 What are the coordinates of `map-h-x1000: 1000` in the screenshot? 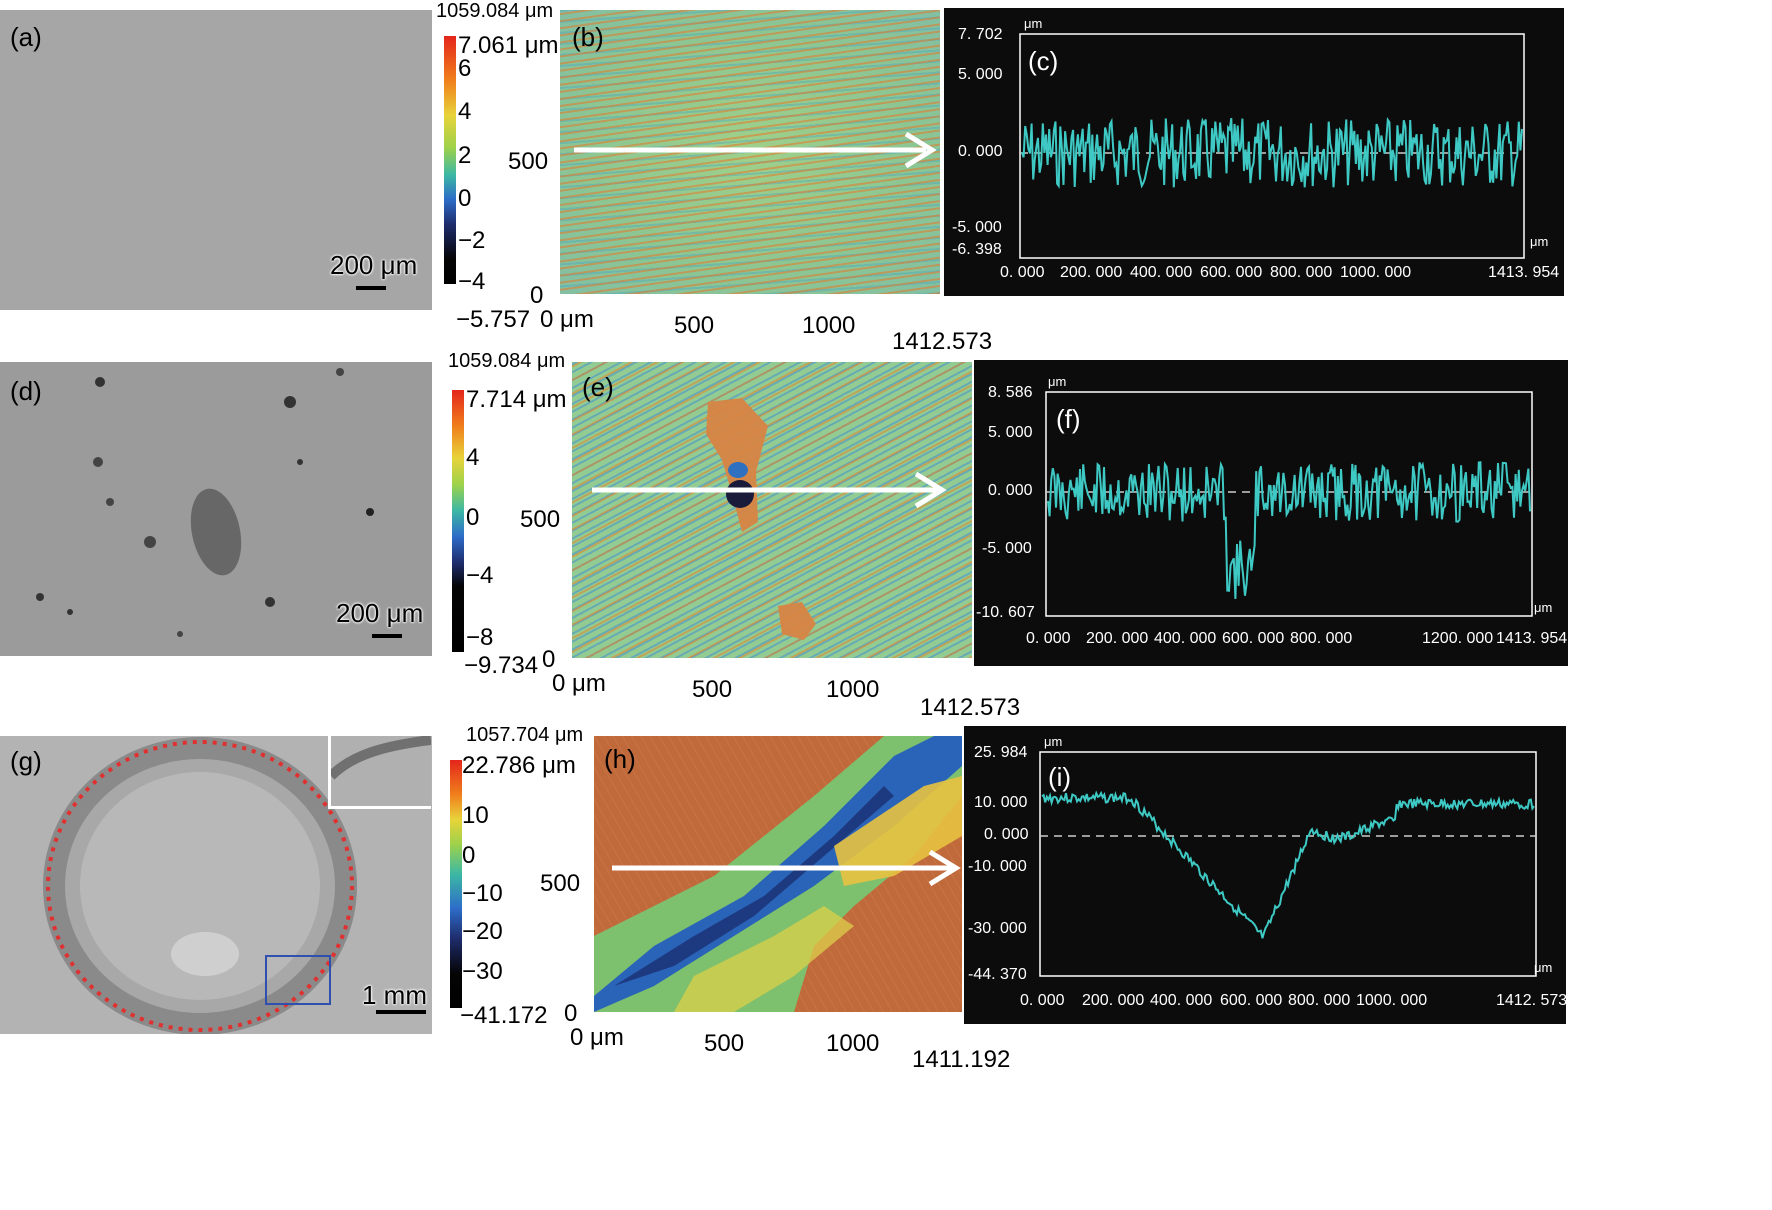 It's located at (853, 1043).